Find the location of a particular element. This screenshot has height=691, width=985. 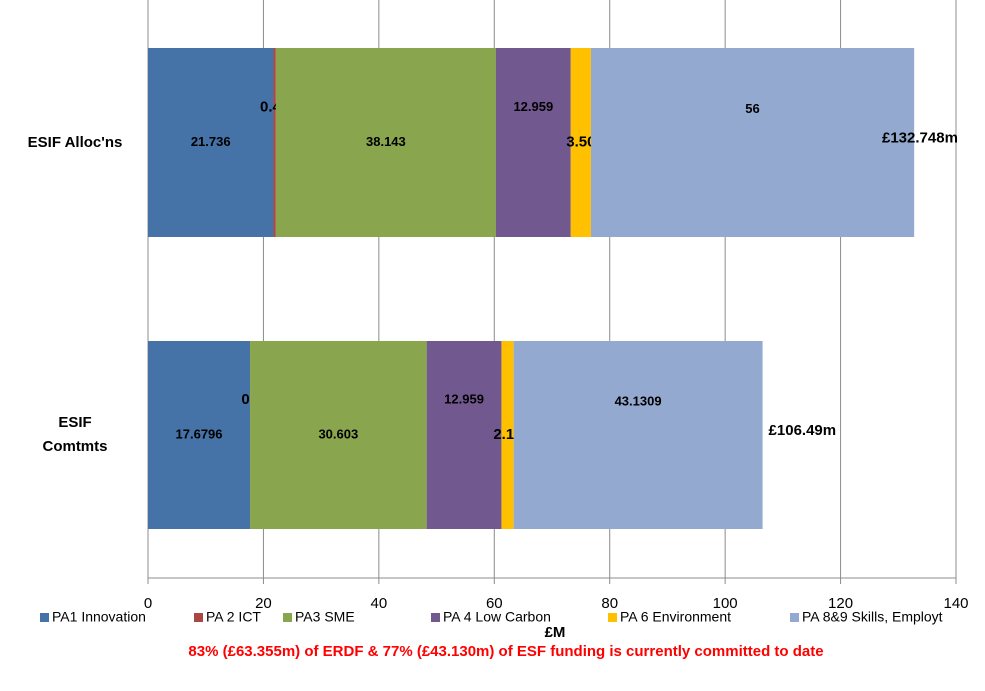

legend-label: PA3 SME is located at coordinates (325, 617).